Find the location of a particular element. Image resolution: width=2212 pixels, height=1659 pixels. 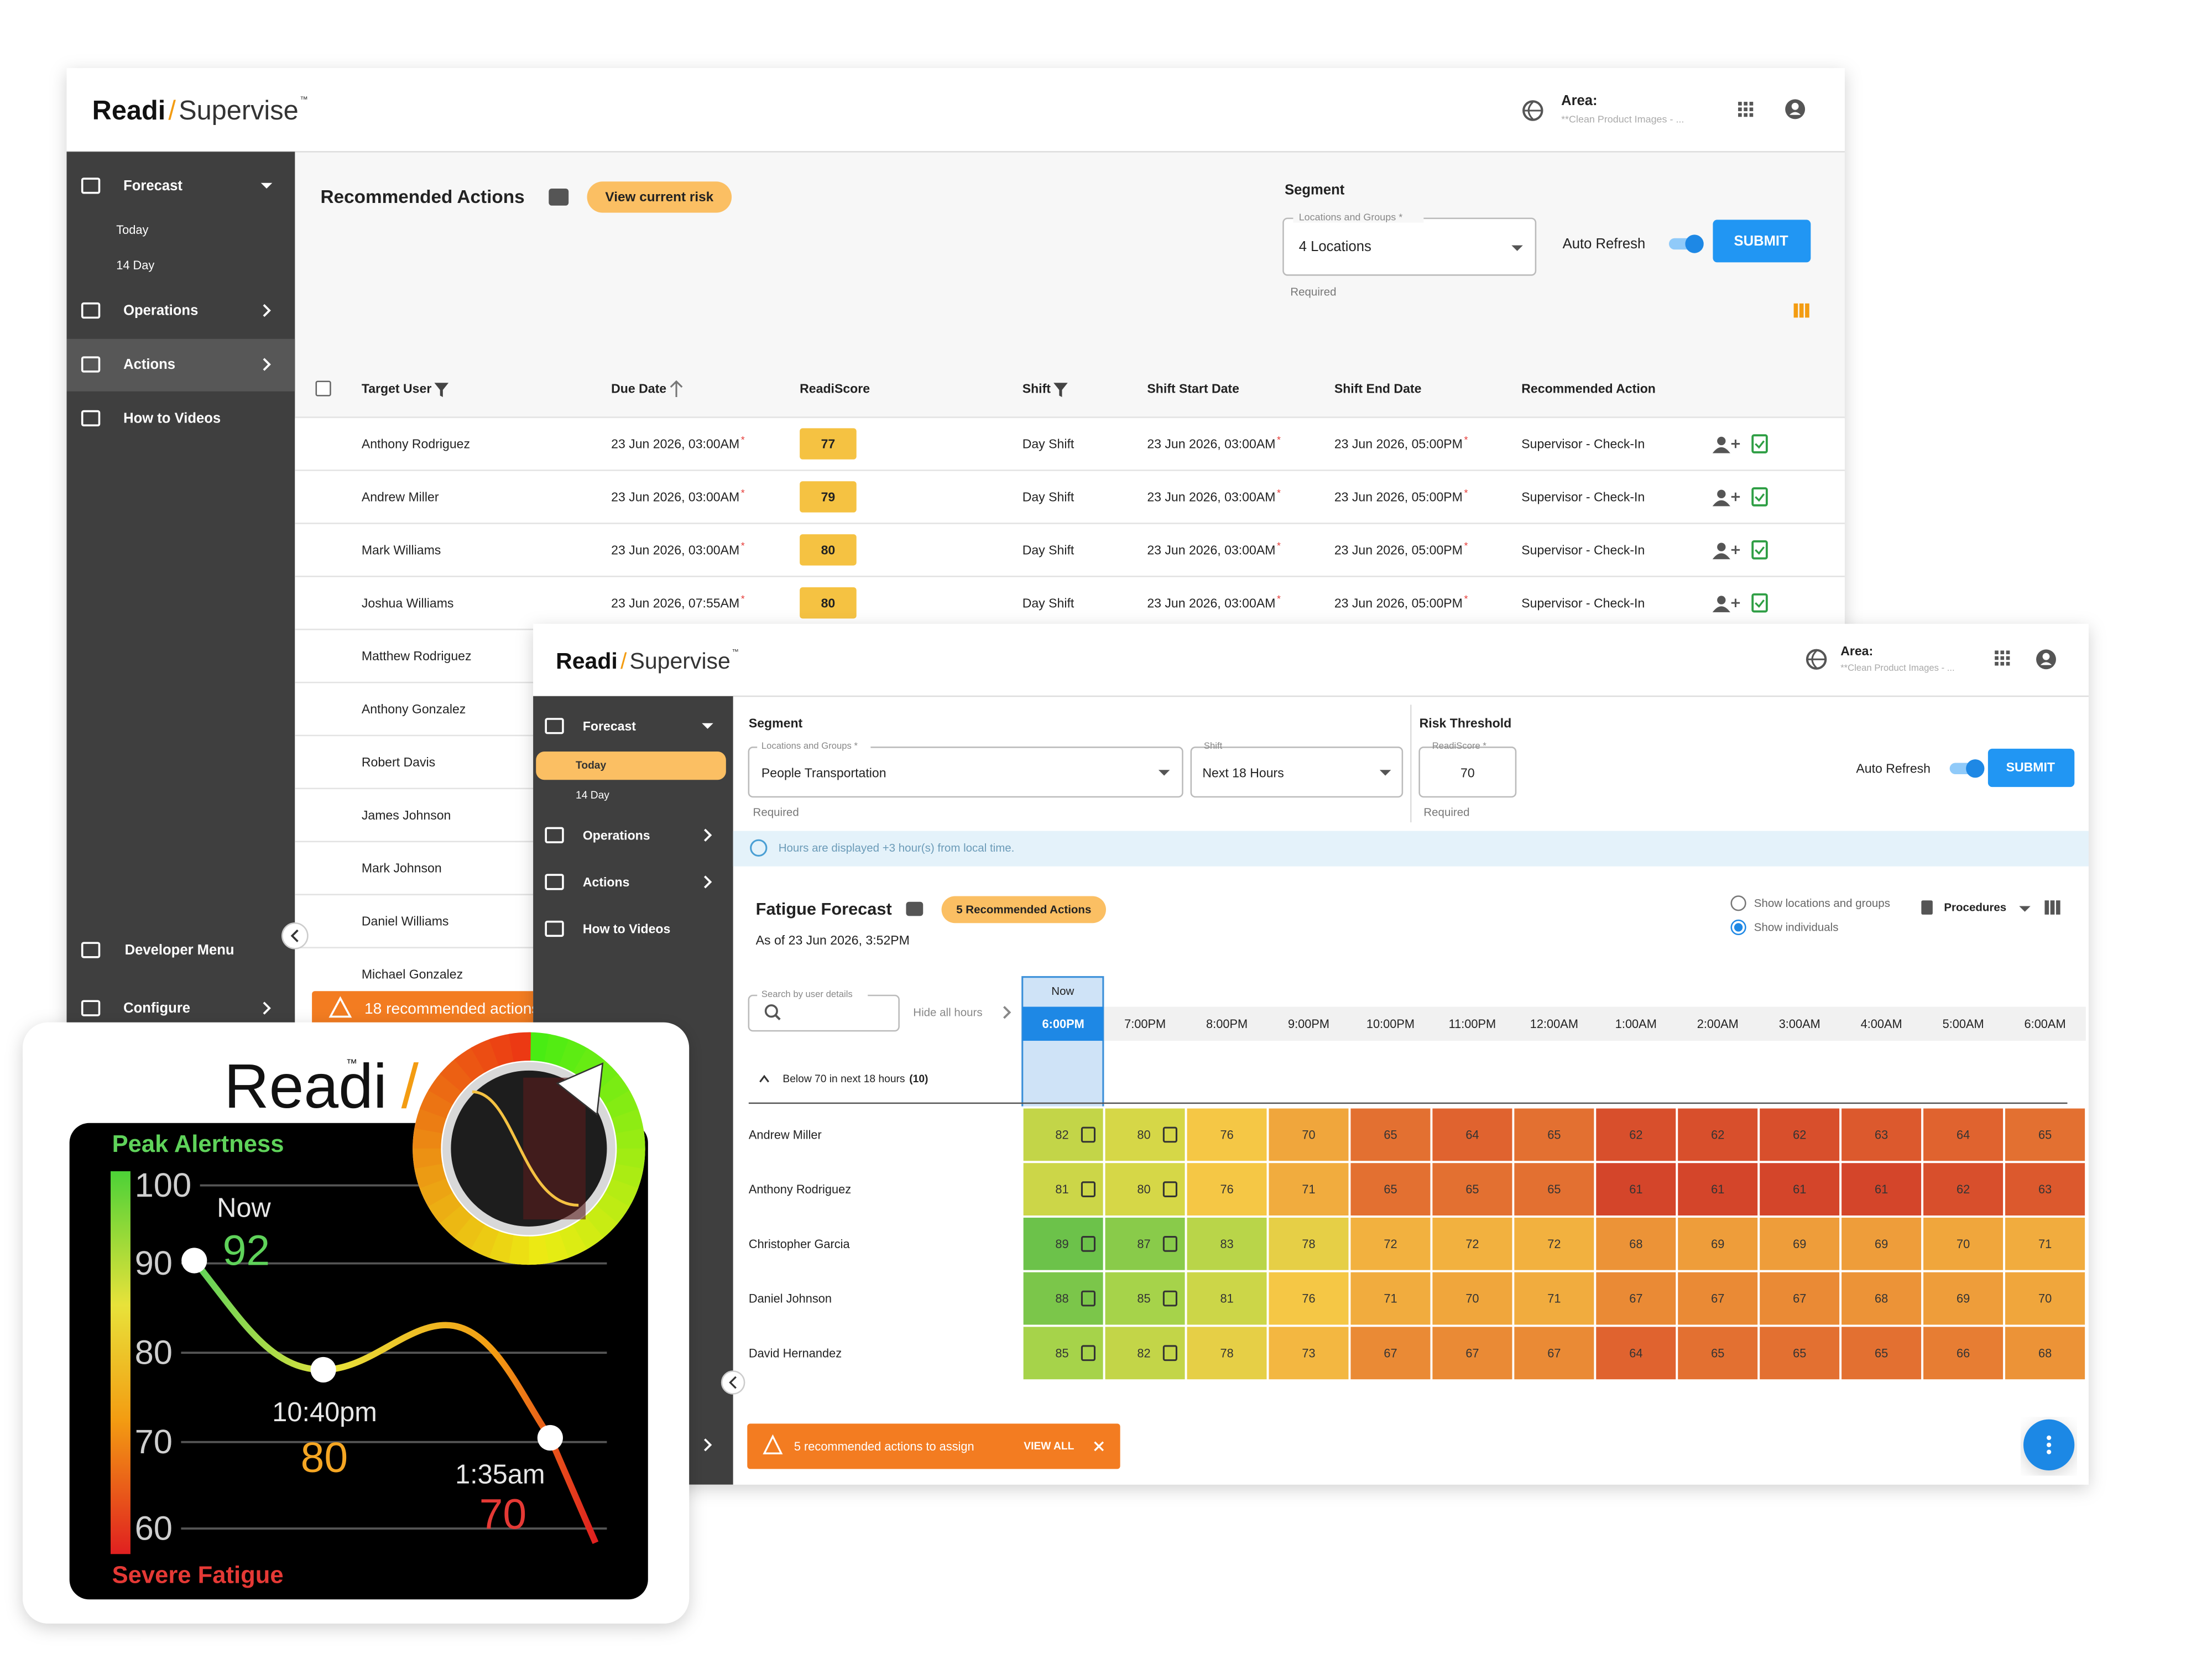

select-all-checkbox is located at coordinates (323, 389).